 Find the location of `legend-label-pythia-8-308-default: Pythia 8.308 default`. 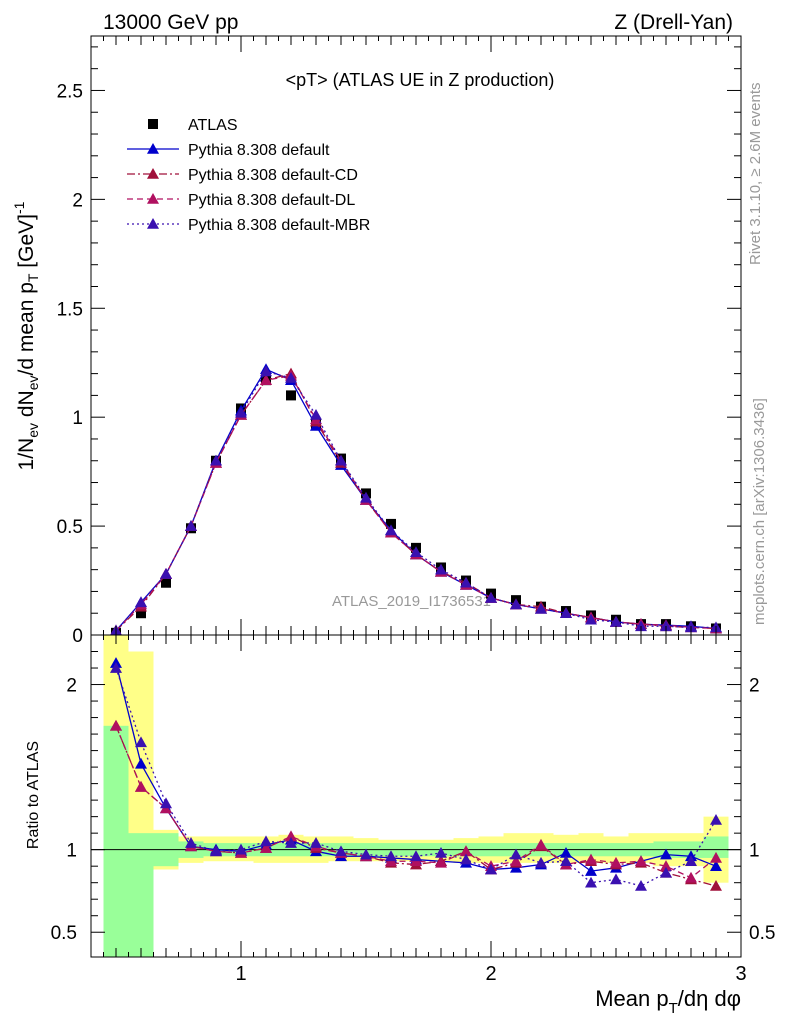

legend-label-pythia-8-308-default: Pythia 8.308 default is located at coordinates (259, 150).